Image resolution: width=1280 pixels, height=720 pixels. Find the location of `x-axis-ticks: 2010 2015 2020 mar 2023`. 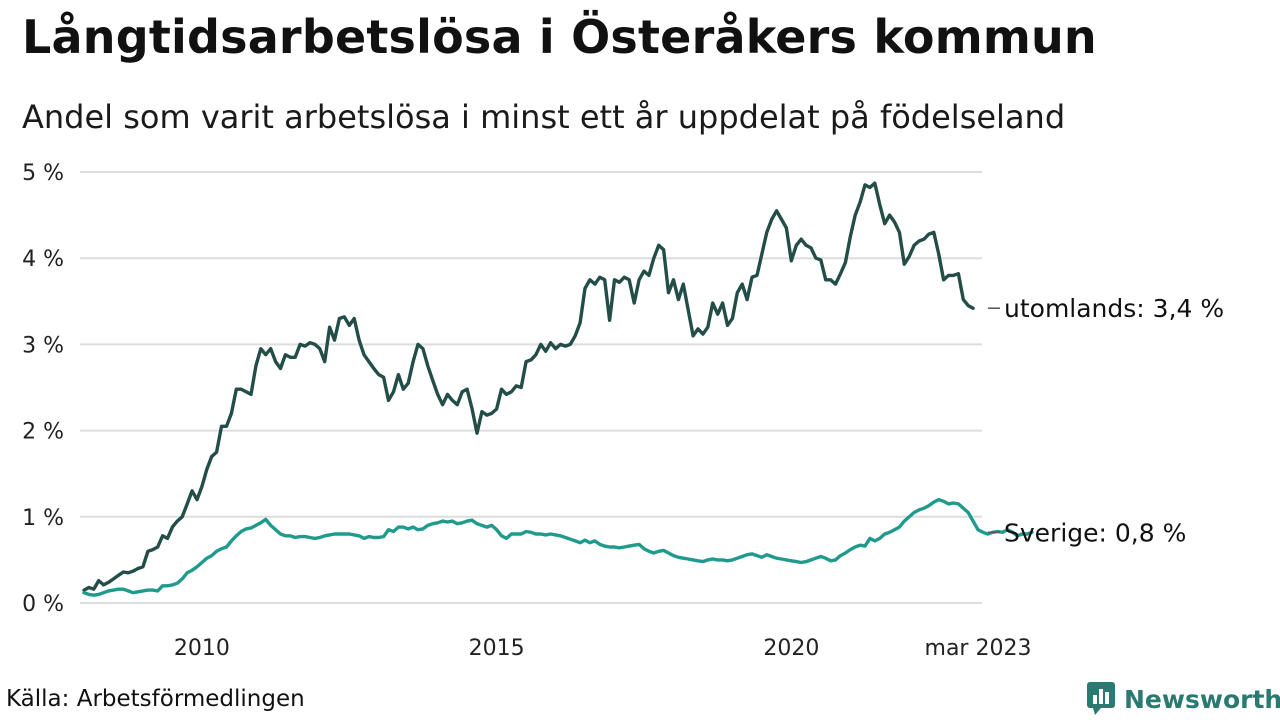

x-axis-ticks: 2010 2015 2020 mar 2023 is located at coordinates (603, 648).